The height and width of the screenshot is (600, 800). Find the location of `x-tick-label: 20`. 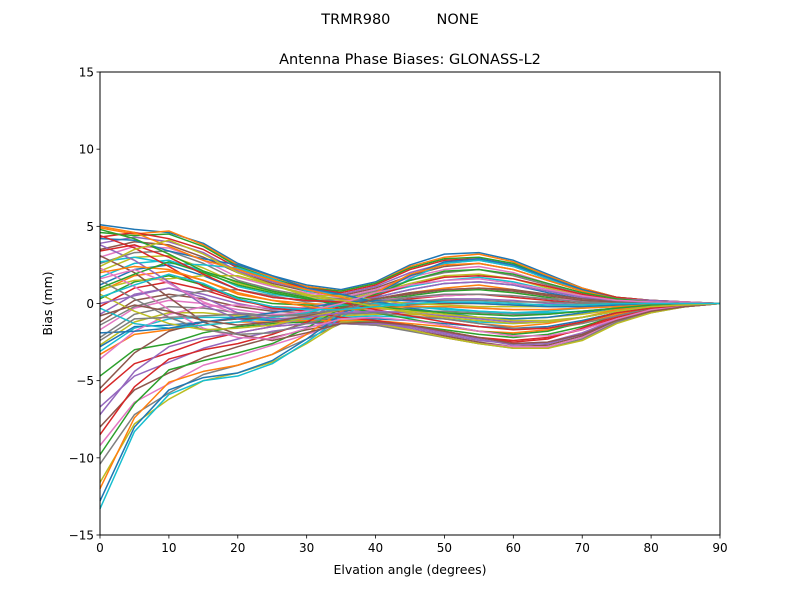

x-tick-label: 20 is located at coordinates (237, 548).